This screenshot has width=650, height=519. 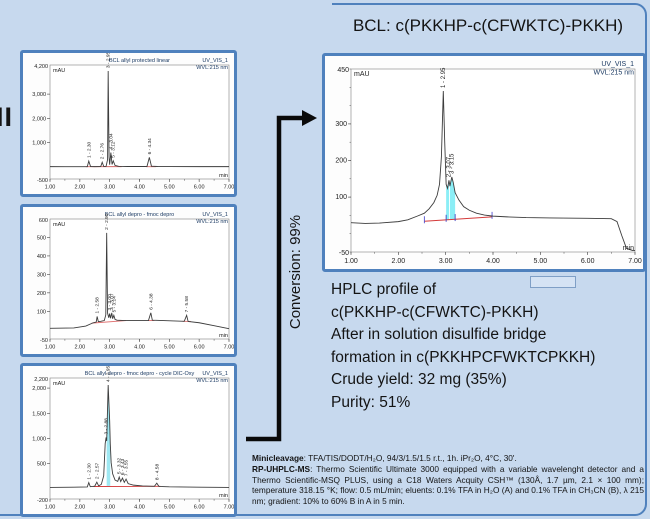 I want to click on y-min-label: -50, so click(x=344, y=253).